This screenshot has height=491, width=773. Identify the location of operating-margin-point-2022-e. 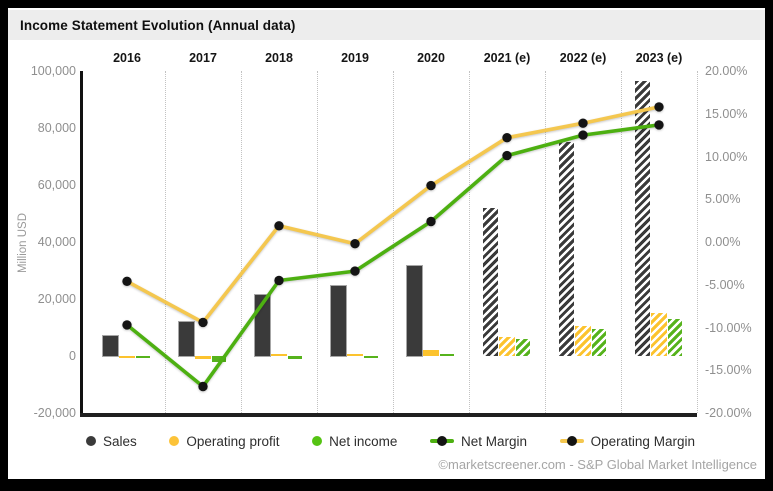
(583, 123).